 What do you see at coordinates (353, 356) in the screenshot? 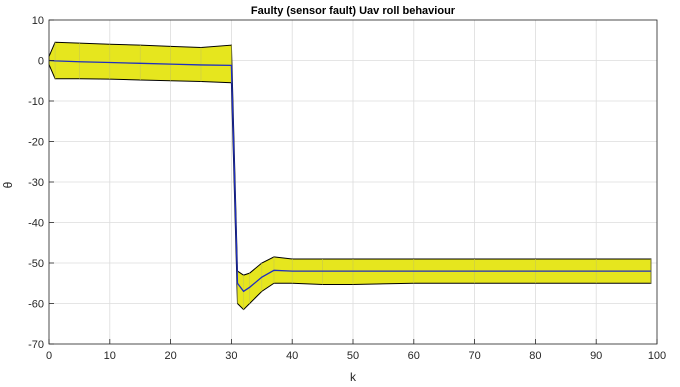
I see `x-tick-label: 50` at bounding box center [353, 356].